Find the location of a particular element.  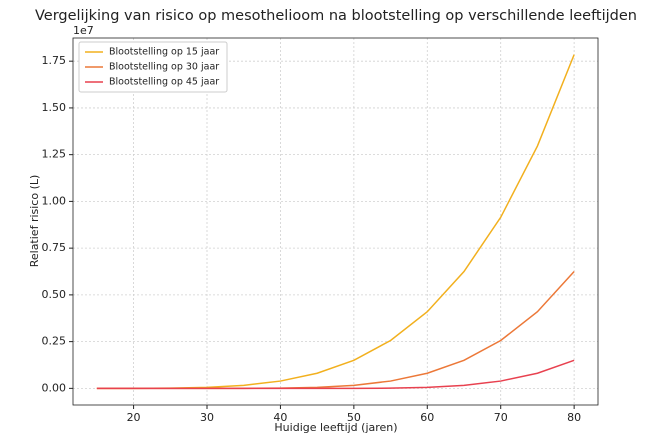

legend-label: Blootstelling op 45 jaar is located at coordinates (164, 82).